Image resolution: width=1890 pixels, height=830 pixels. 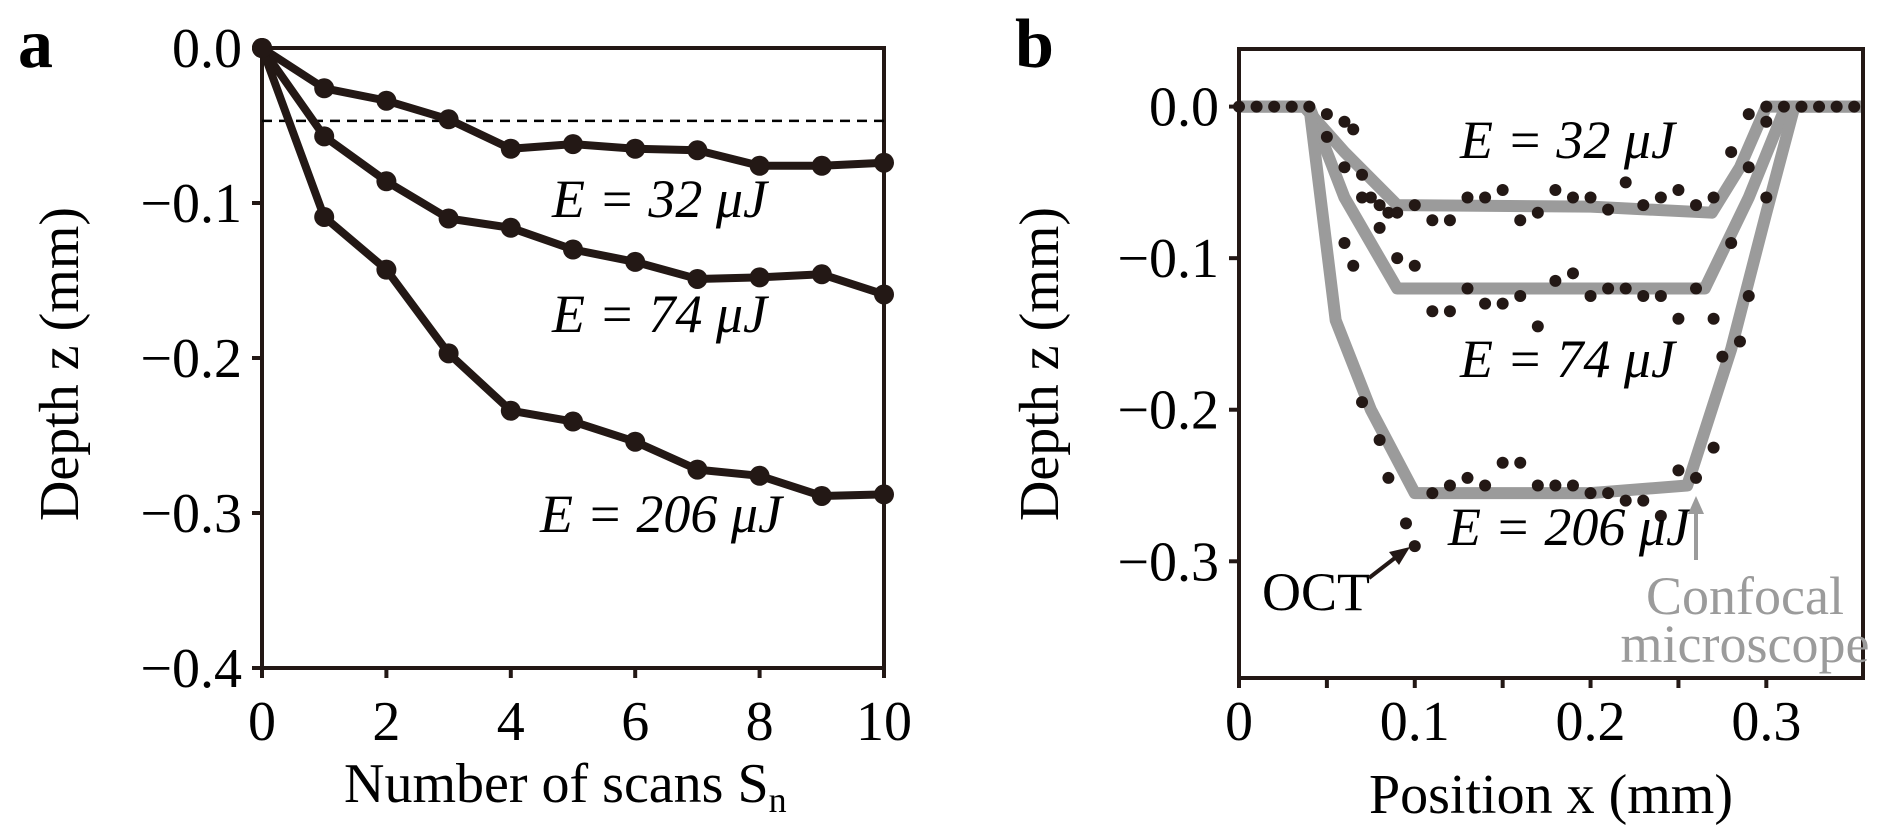 What do you see at coordinates (1399, 556) in the screenshot?
I see `oct-arrowhead-icon` at bounding box center [1399, 556].